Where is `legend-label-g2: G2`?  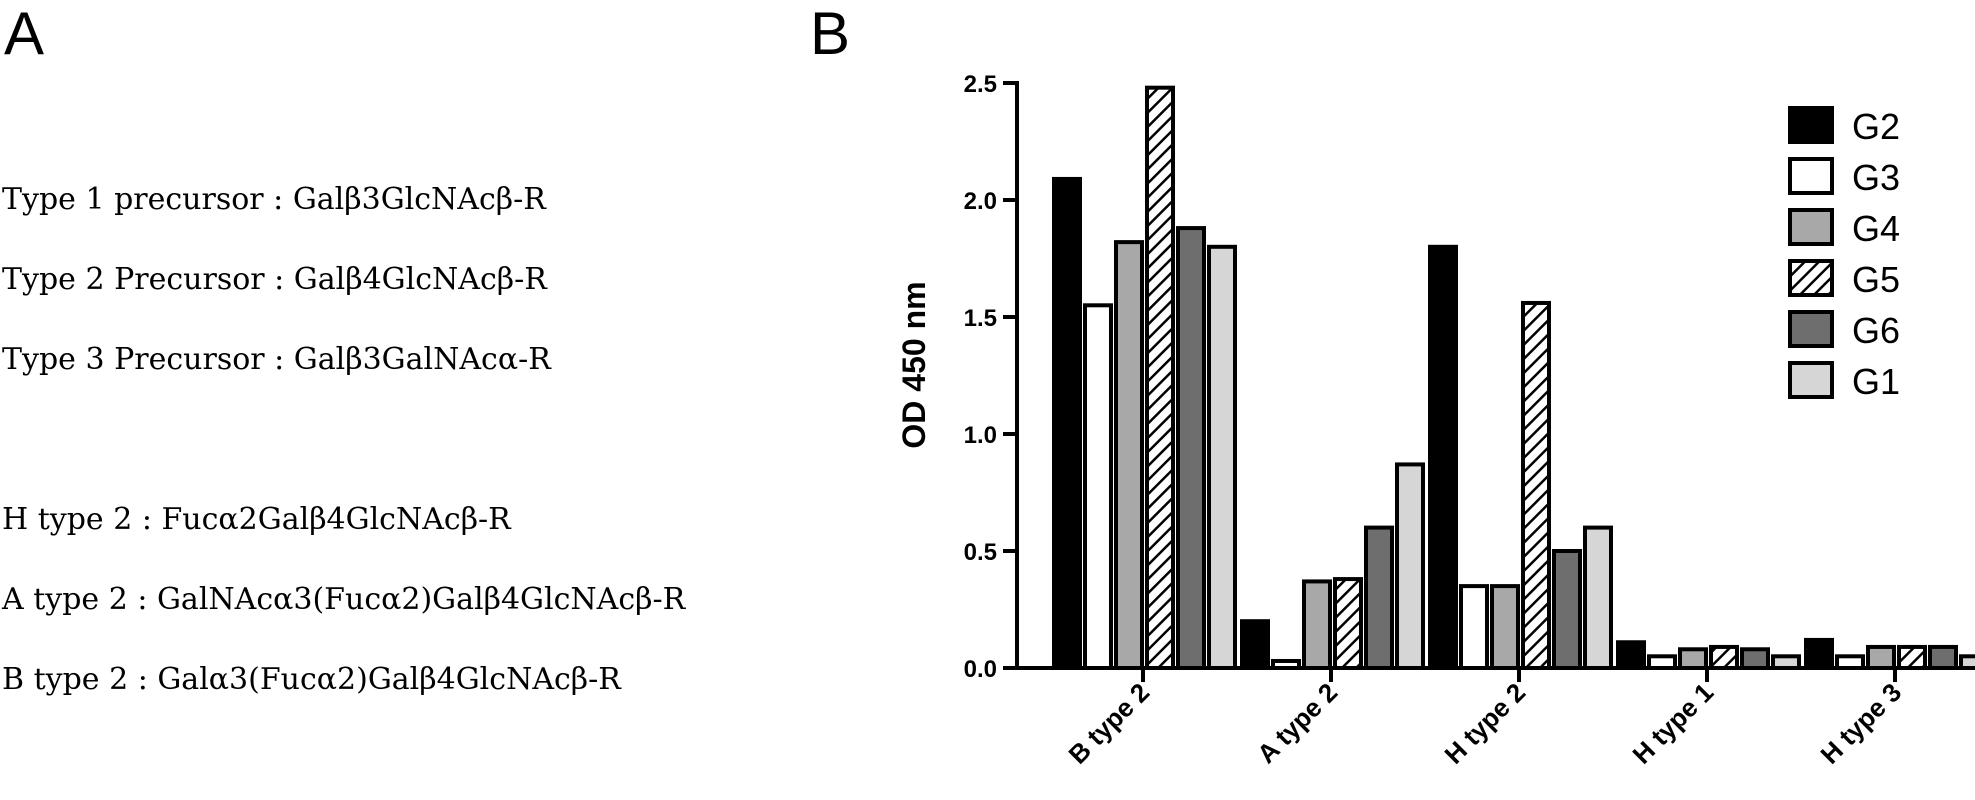 legend-label-g2: G2 is located at coordinates (1876, 126).